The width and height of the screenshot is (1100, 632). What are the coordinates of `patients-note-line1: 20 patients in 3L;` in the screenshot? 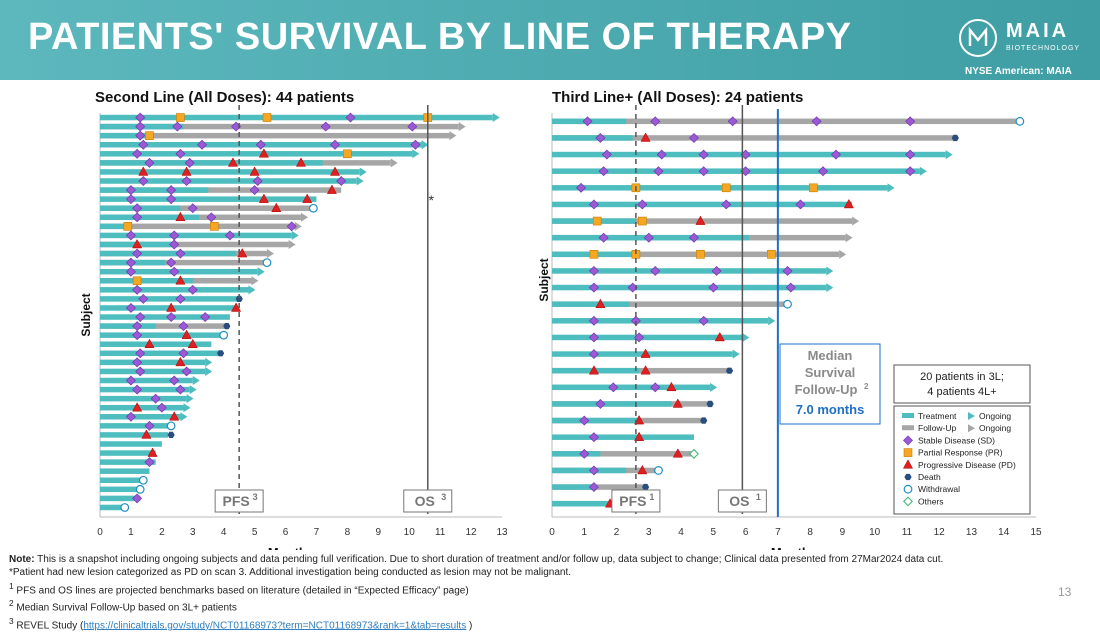 It's located at (962, 377).